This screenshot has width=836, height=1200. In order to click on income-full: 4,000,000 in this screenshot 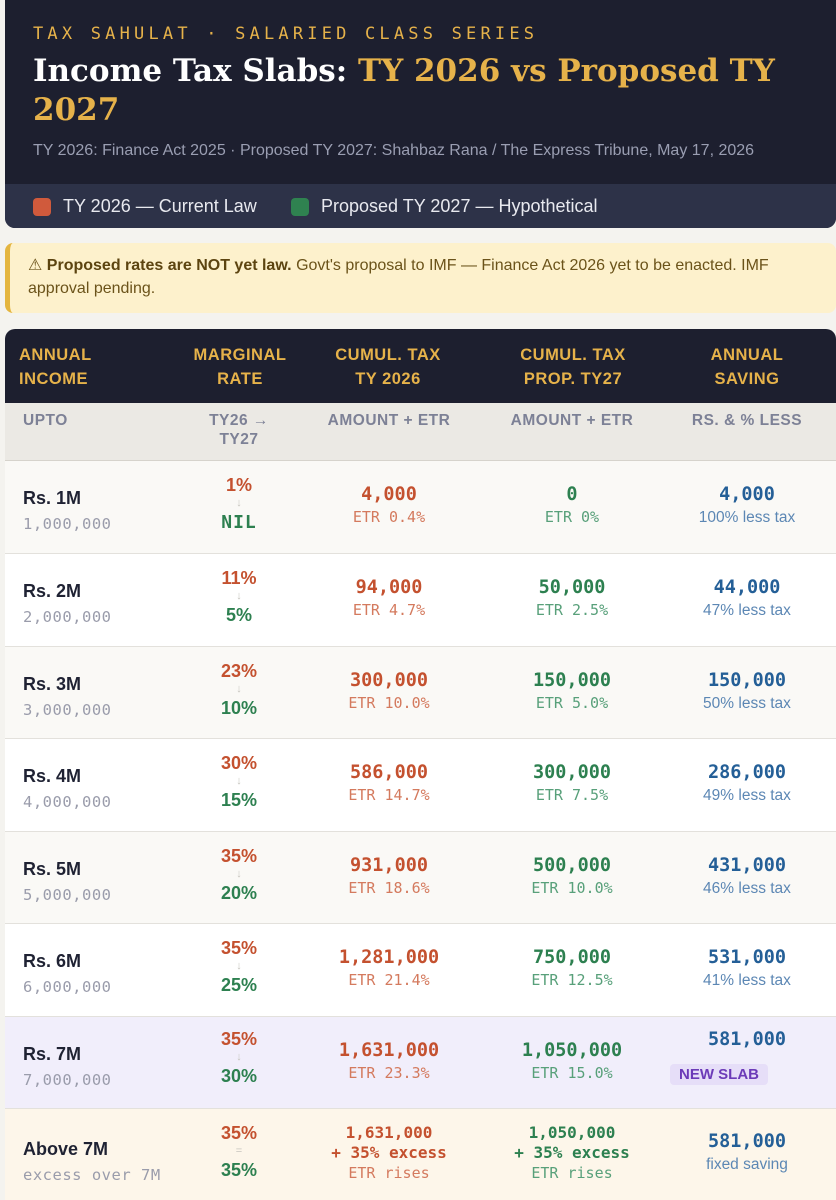, I will do `click(67, 802)`.